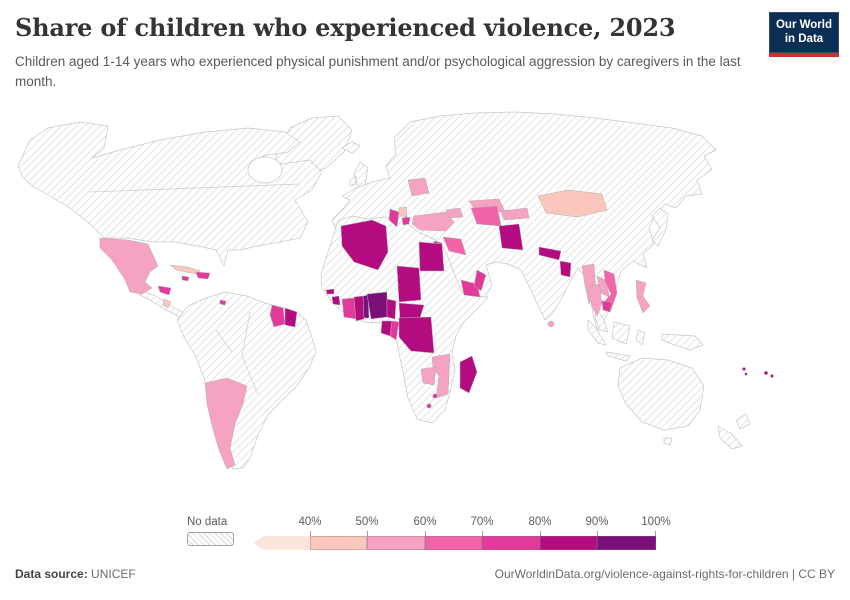  Describe the element at coordinates (418, 187) in the screenshot. I see `country-belarus` at that location.